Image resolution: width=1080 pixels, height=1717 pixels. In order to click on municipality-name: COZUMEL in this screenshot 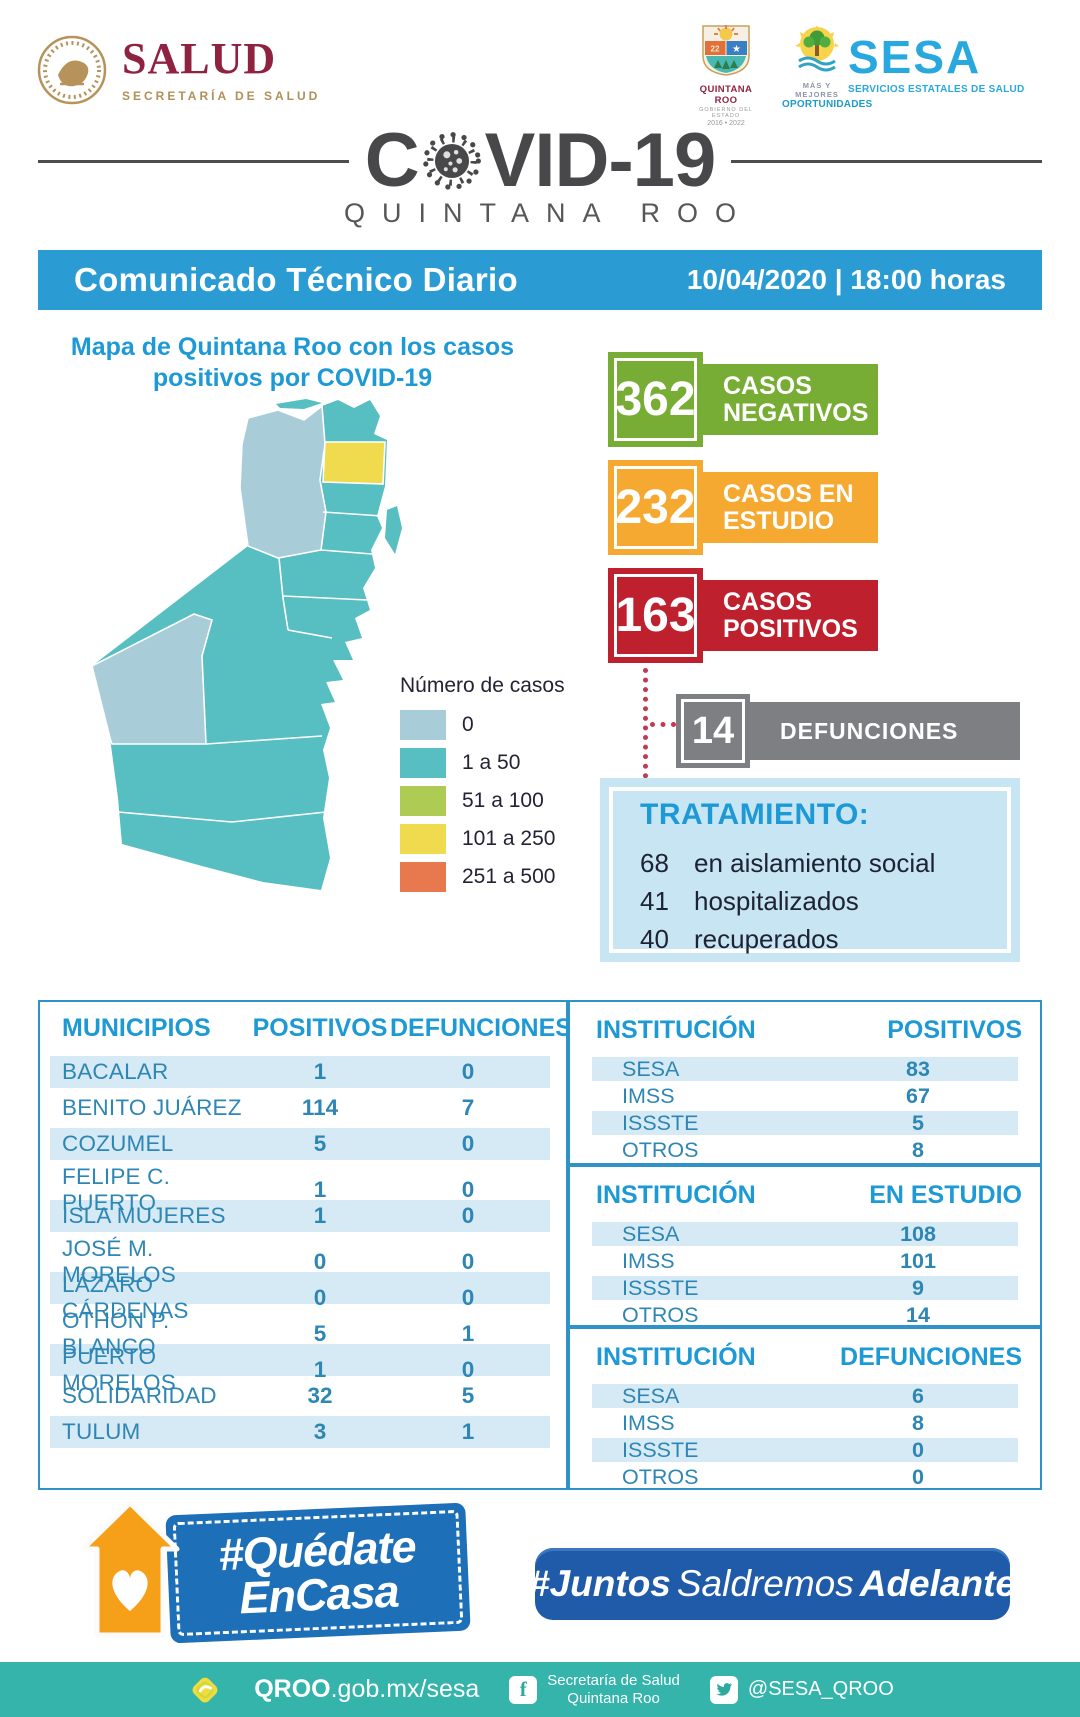, I will do `click(118, 1143)`.